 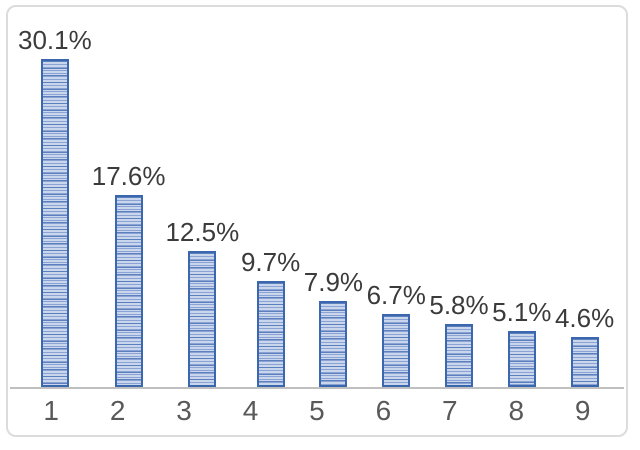 I want to click on bar-column: 6.7%, so click(x=396, y=202).